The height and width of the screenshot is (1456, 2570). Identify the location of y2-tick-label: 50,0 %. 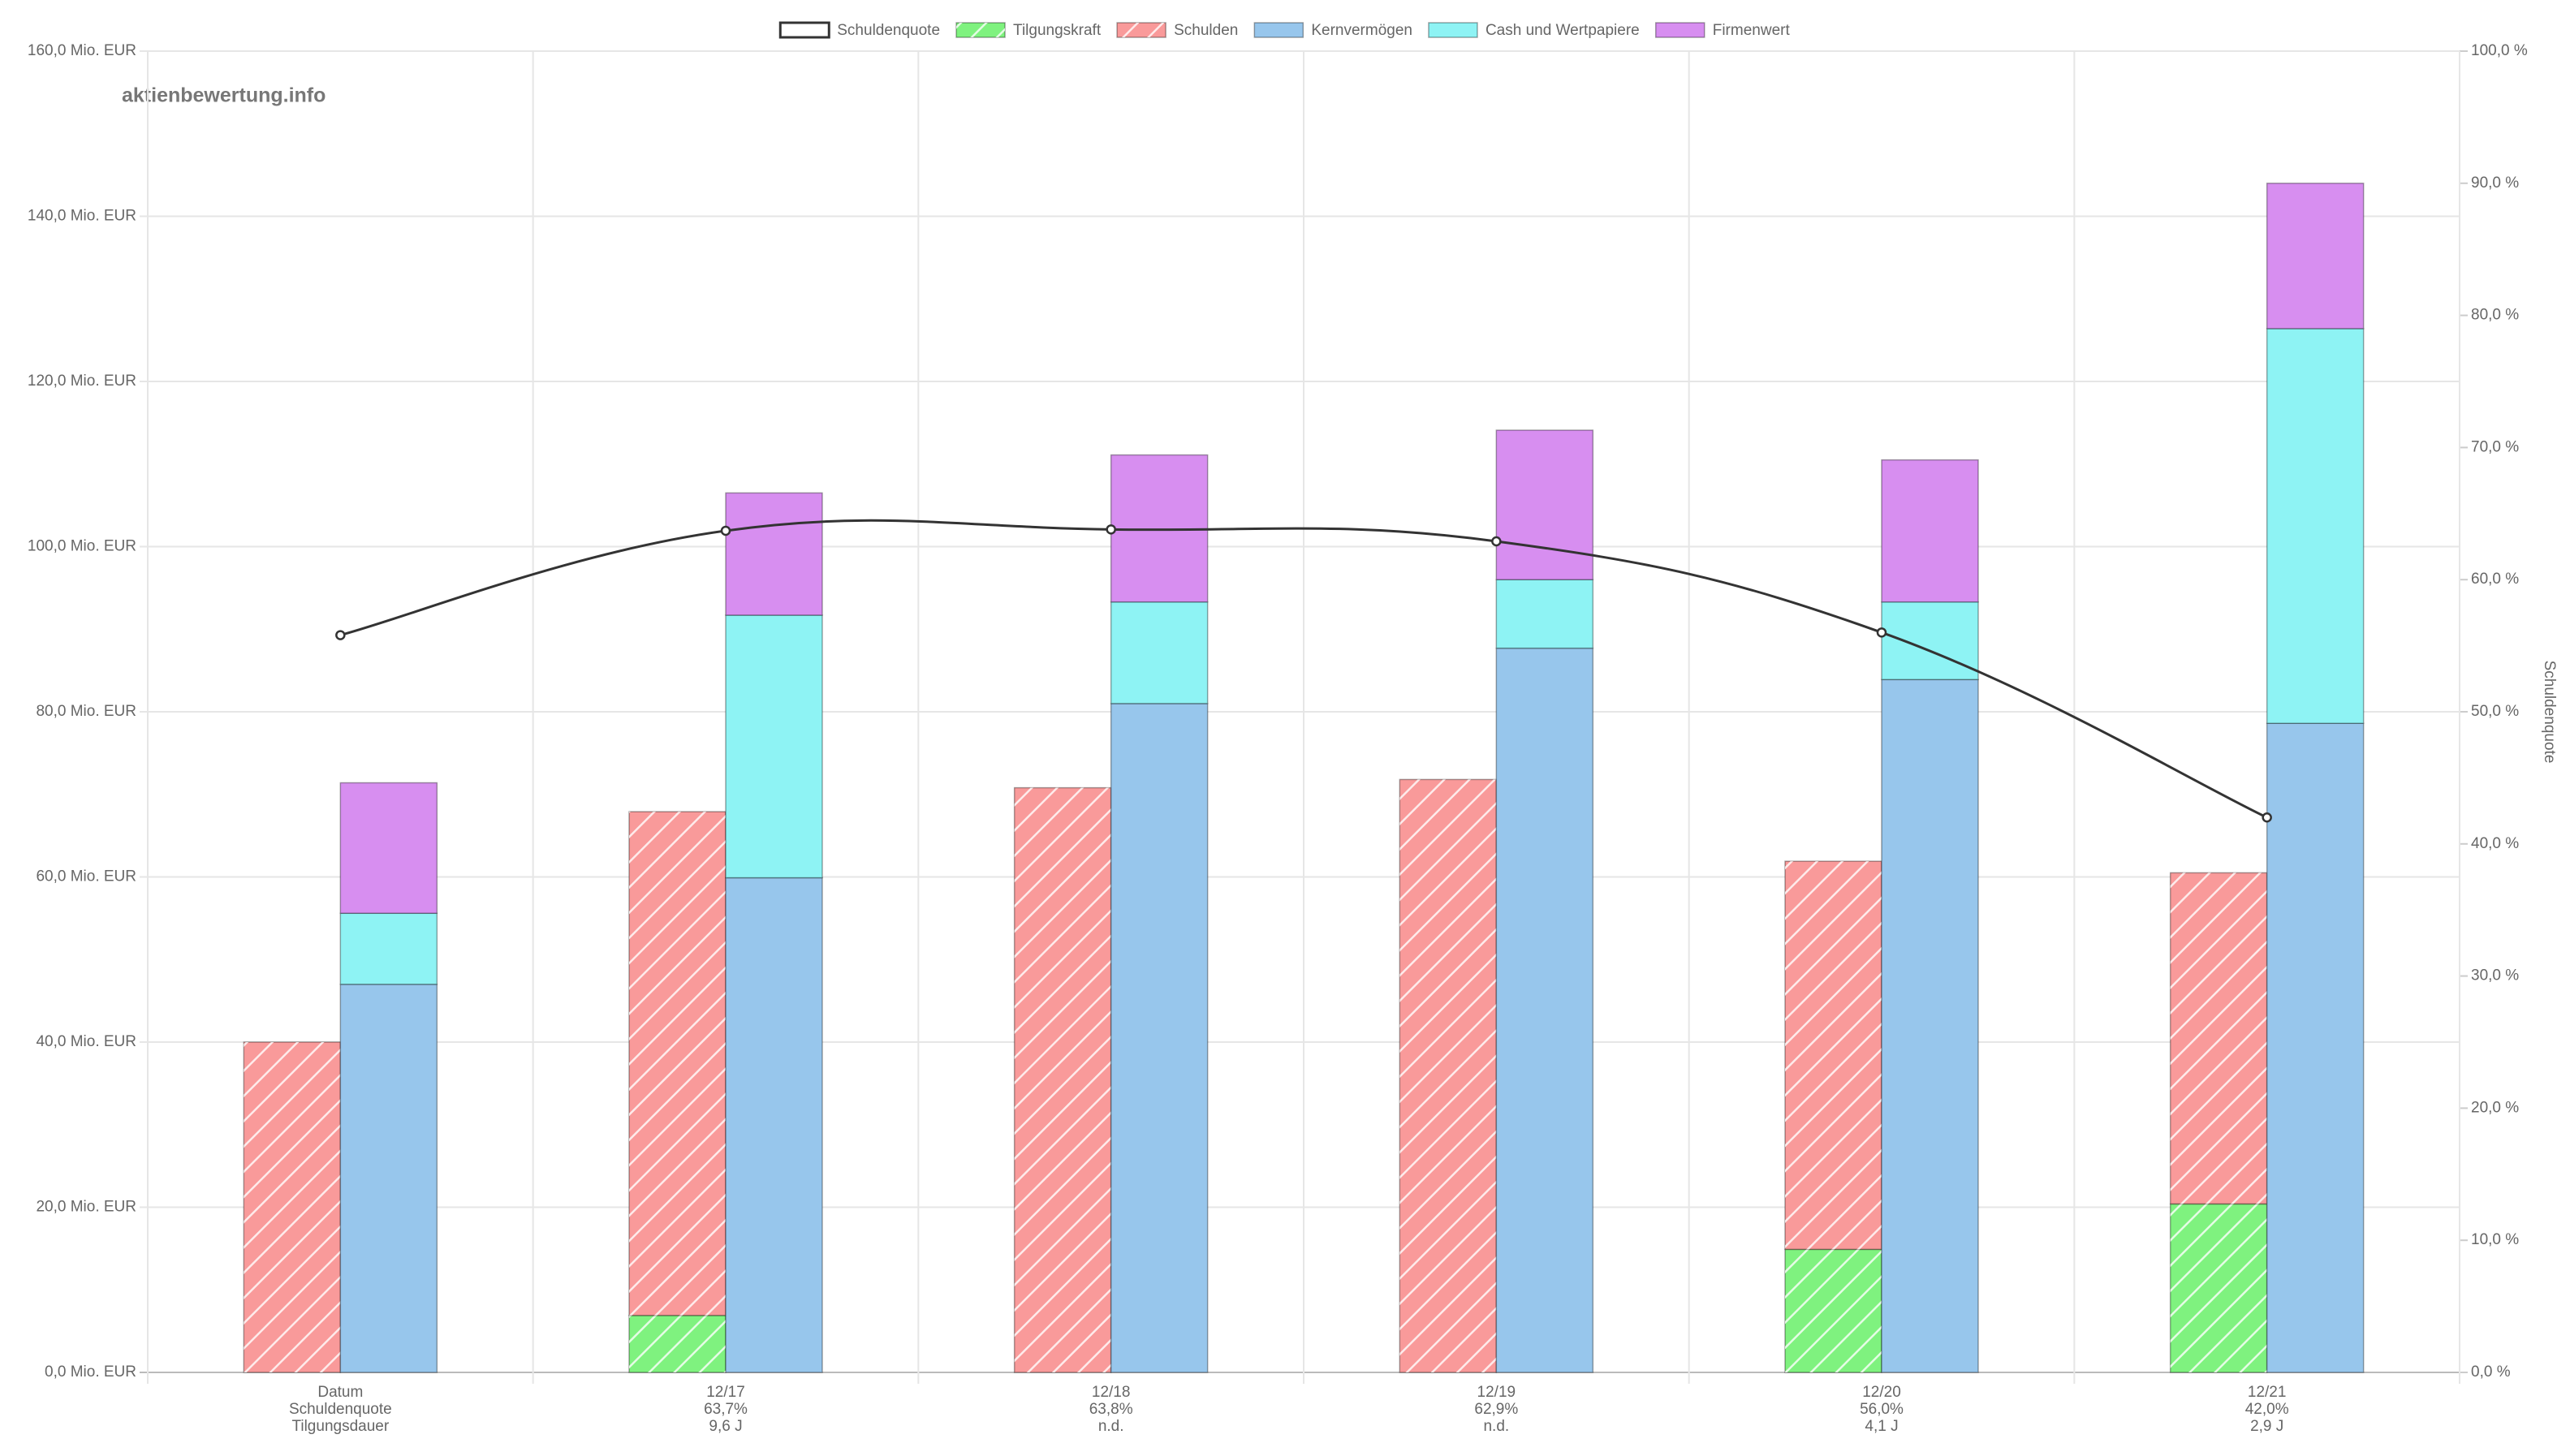
(2495, 712).